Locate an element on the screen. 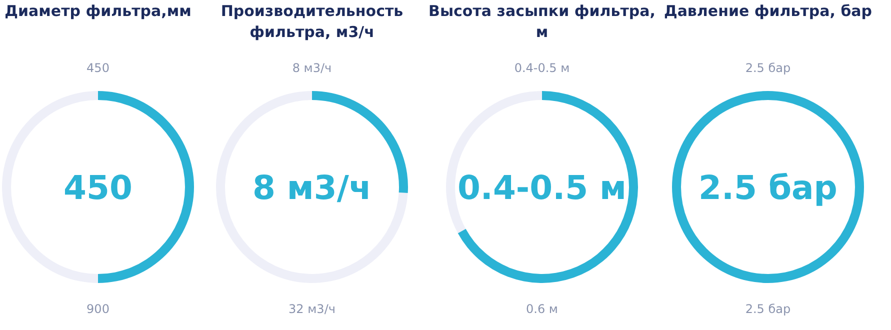  text: 32 м3/ч is located at coordinates (312, 309).